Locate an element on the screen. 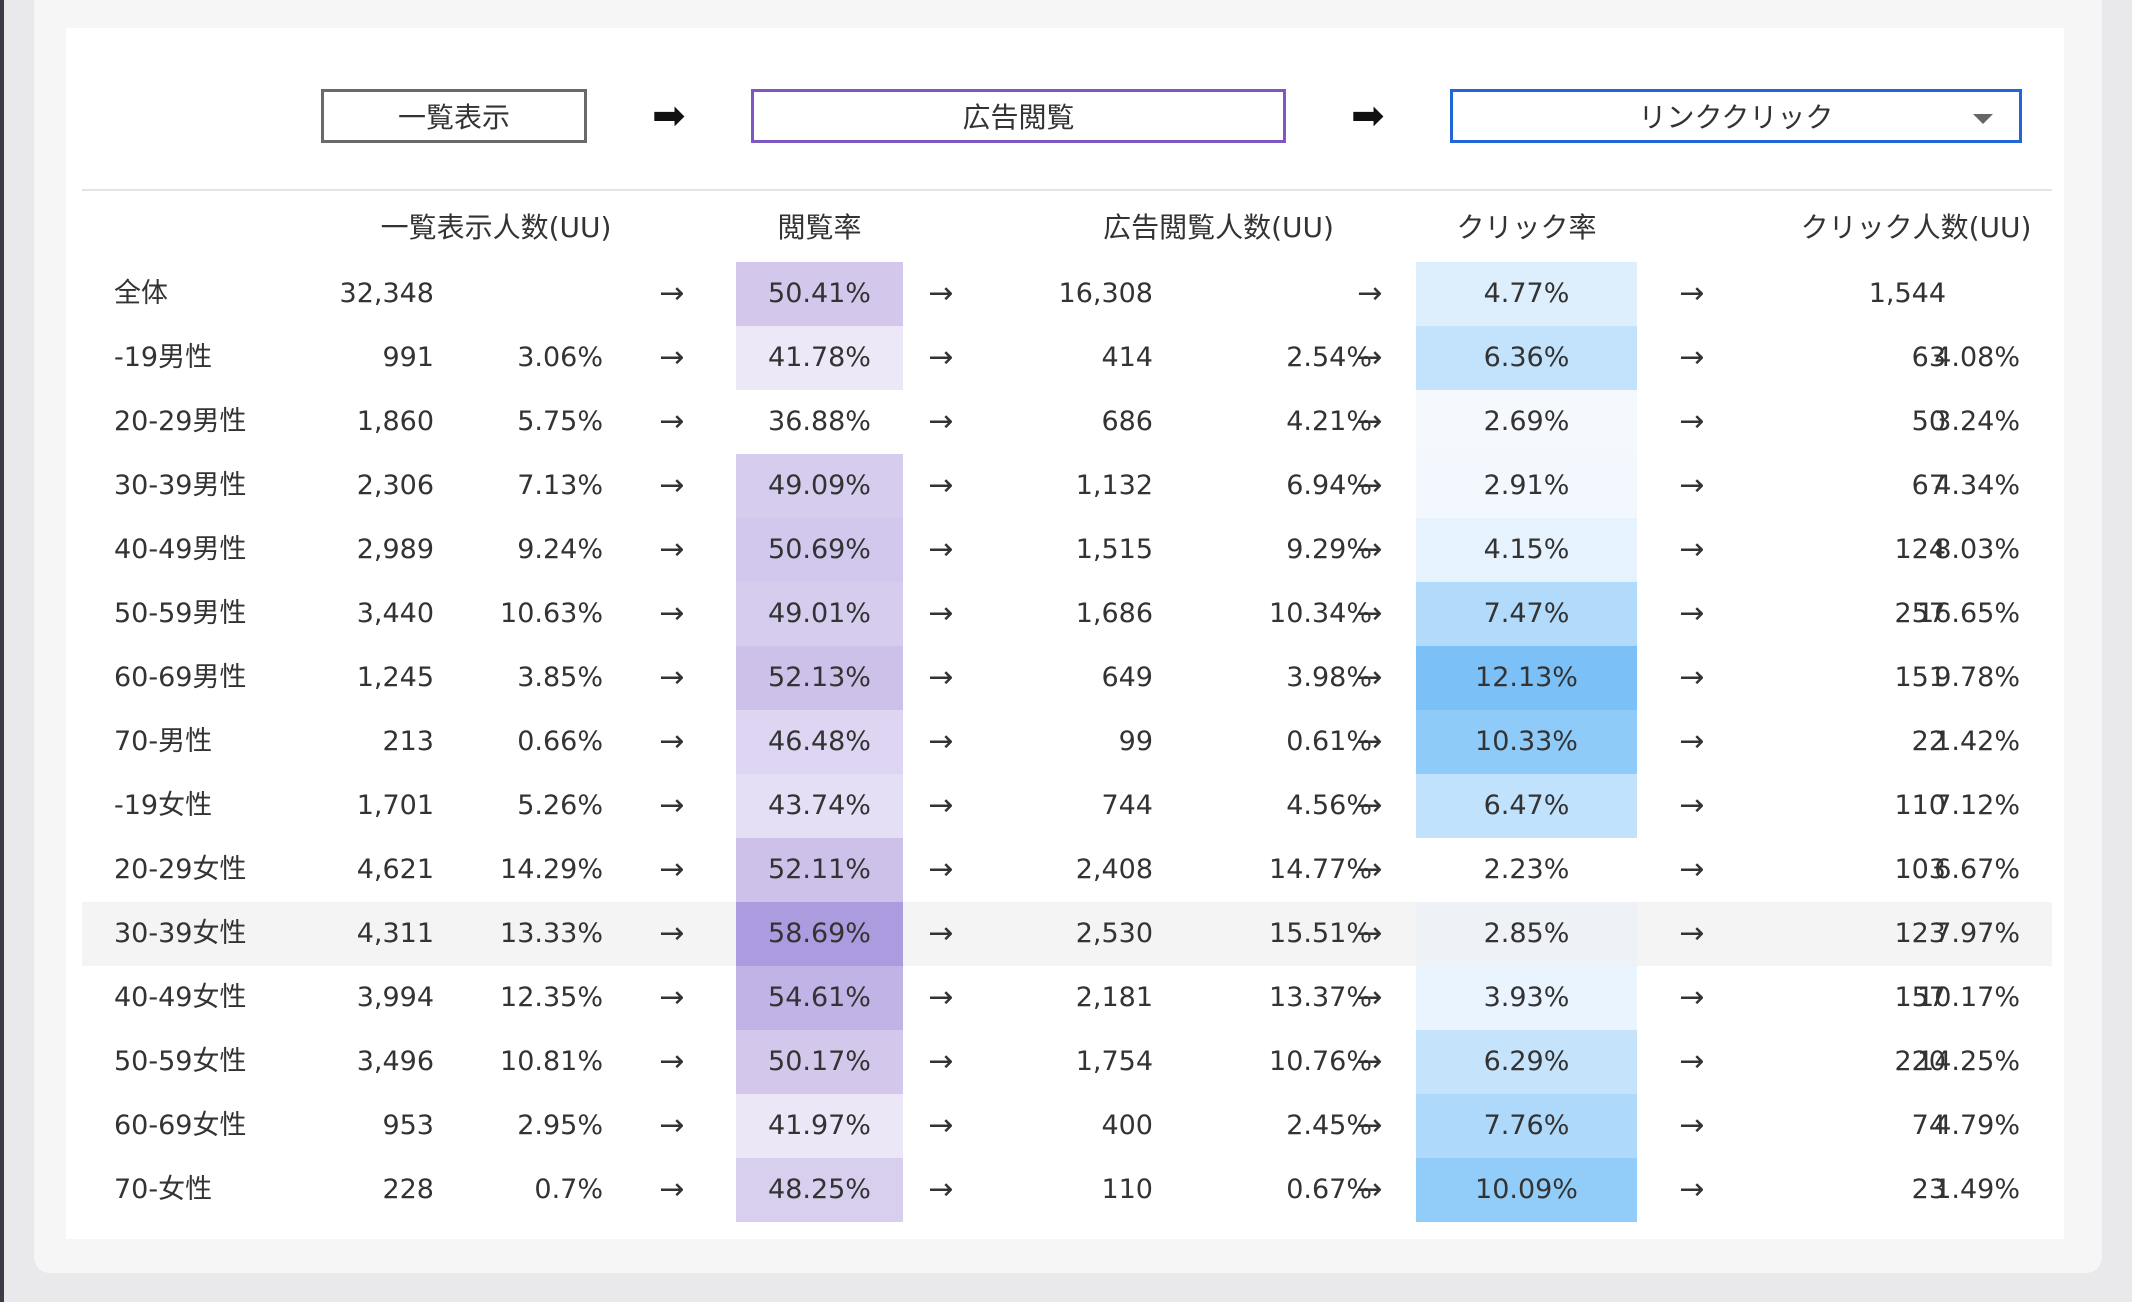  view-rate-cell: 49.09% is located at coordinates (819, 486).